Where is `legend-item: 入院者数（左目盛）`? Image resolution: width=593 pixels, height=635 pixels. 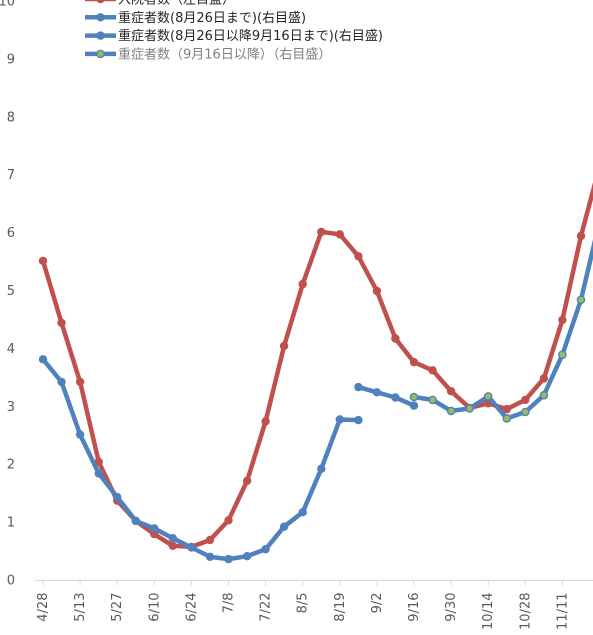 legend-item: 入院者数（左目盛） is located at coordinates (160, 4).